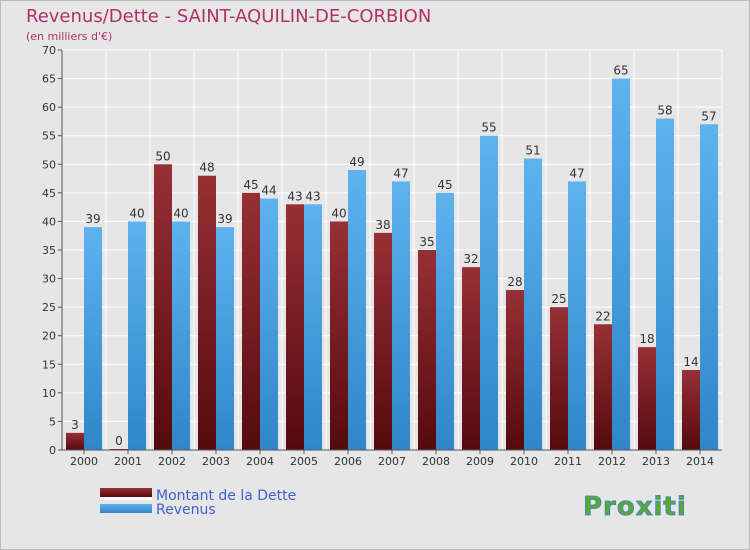 The width and height of the screenshot is (750, 550). What do you see at coordinates (216, 461) in the screenshot?
I see `x-tick-label: 2003` at bounding box center [216, 461].